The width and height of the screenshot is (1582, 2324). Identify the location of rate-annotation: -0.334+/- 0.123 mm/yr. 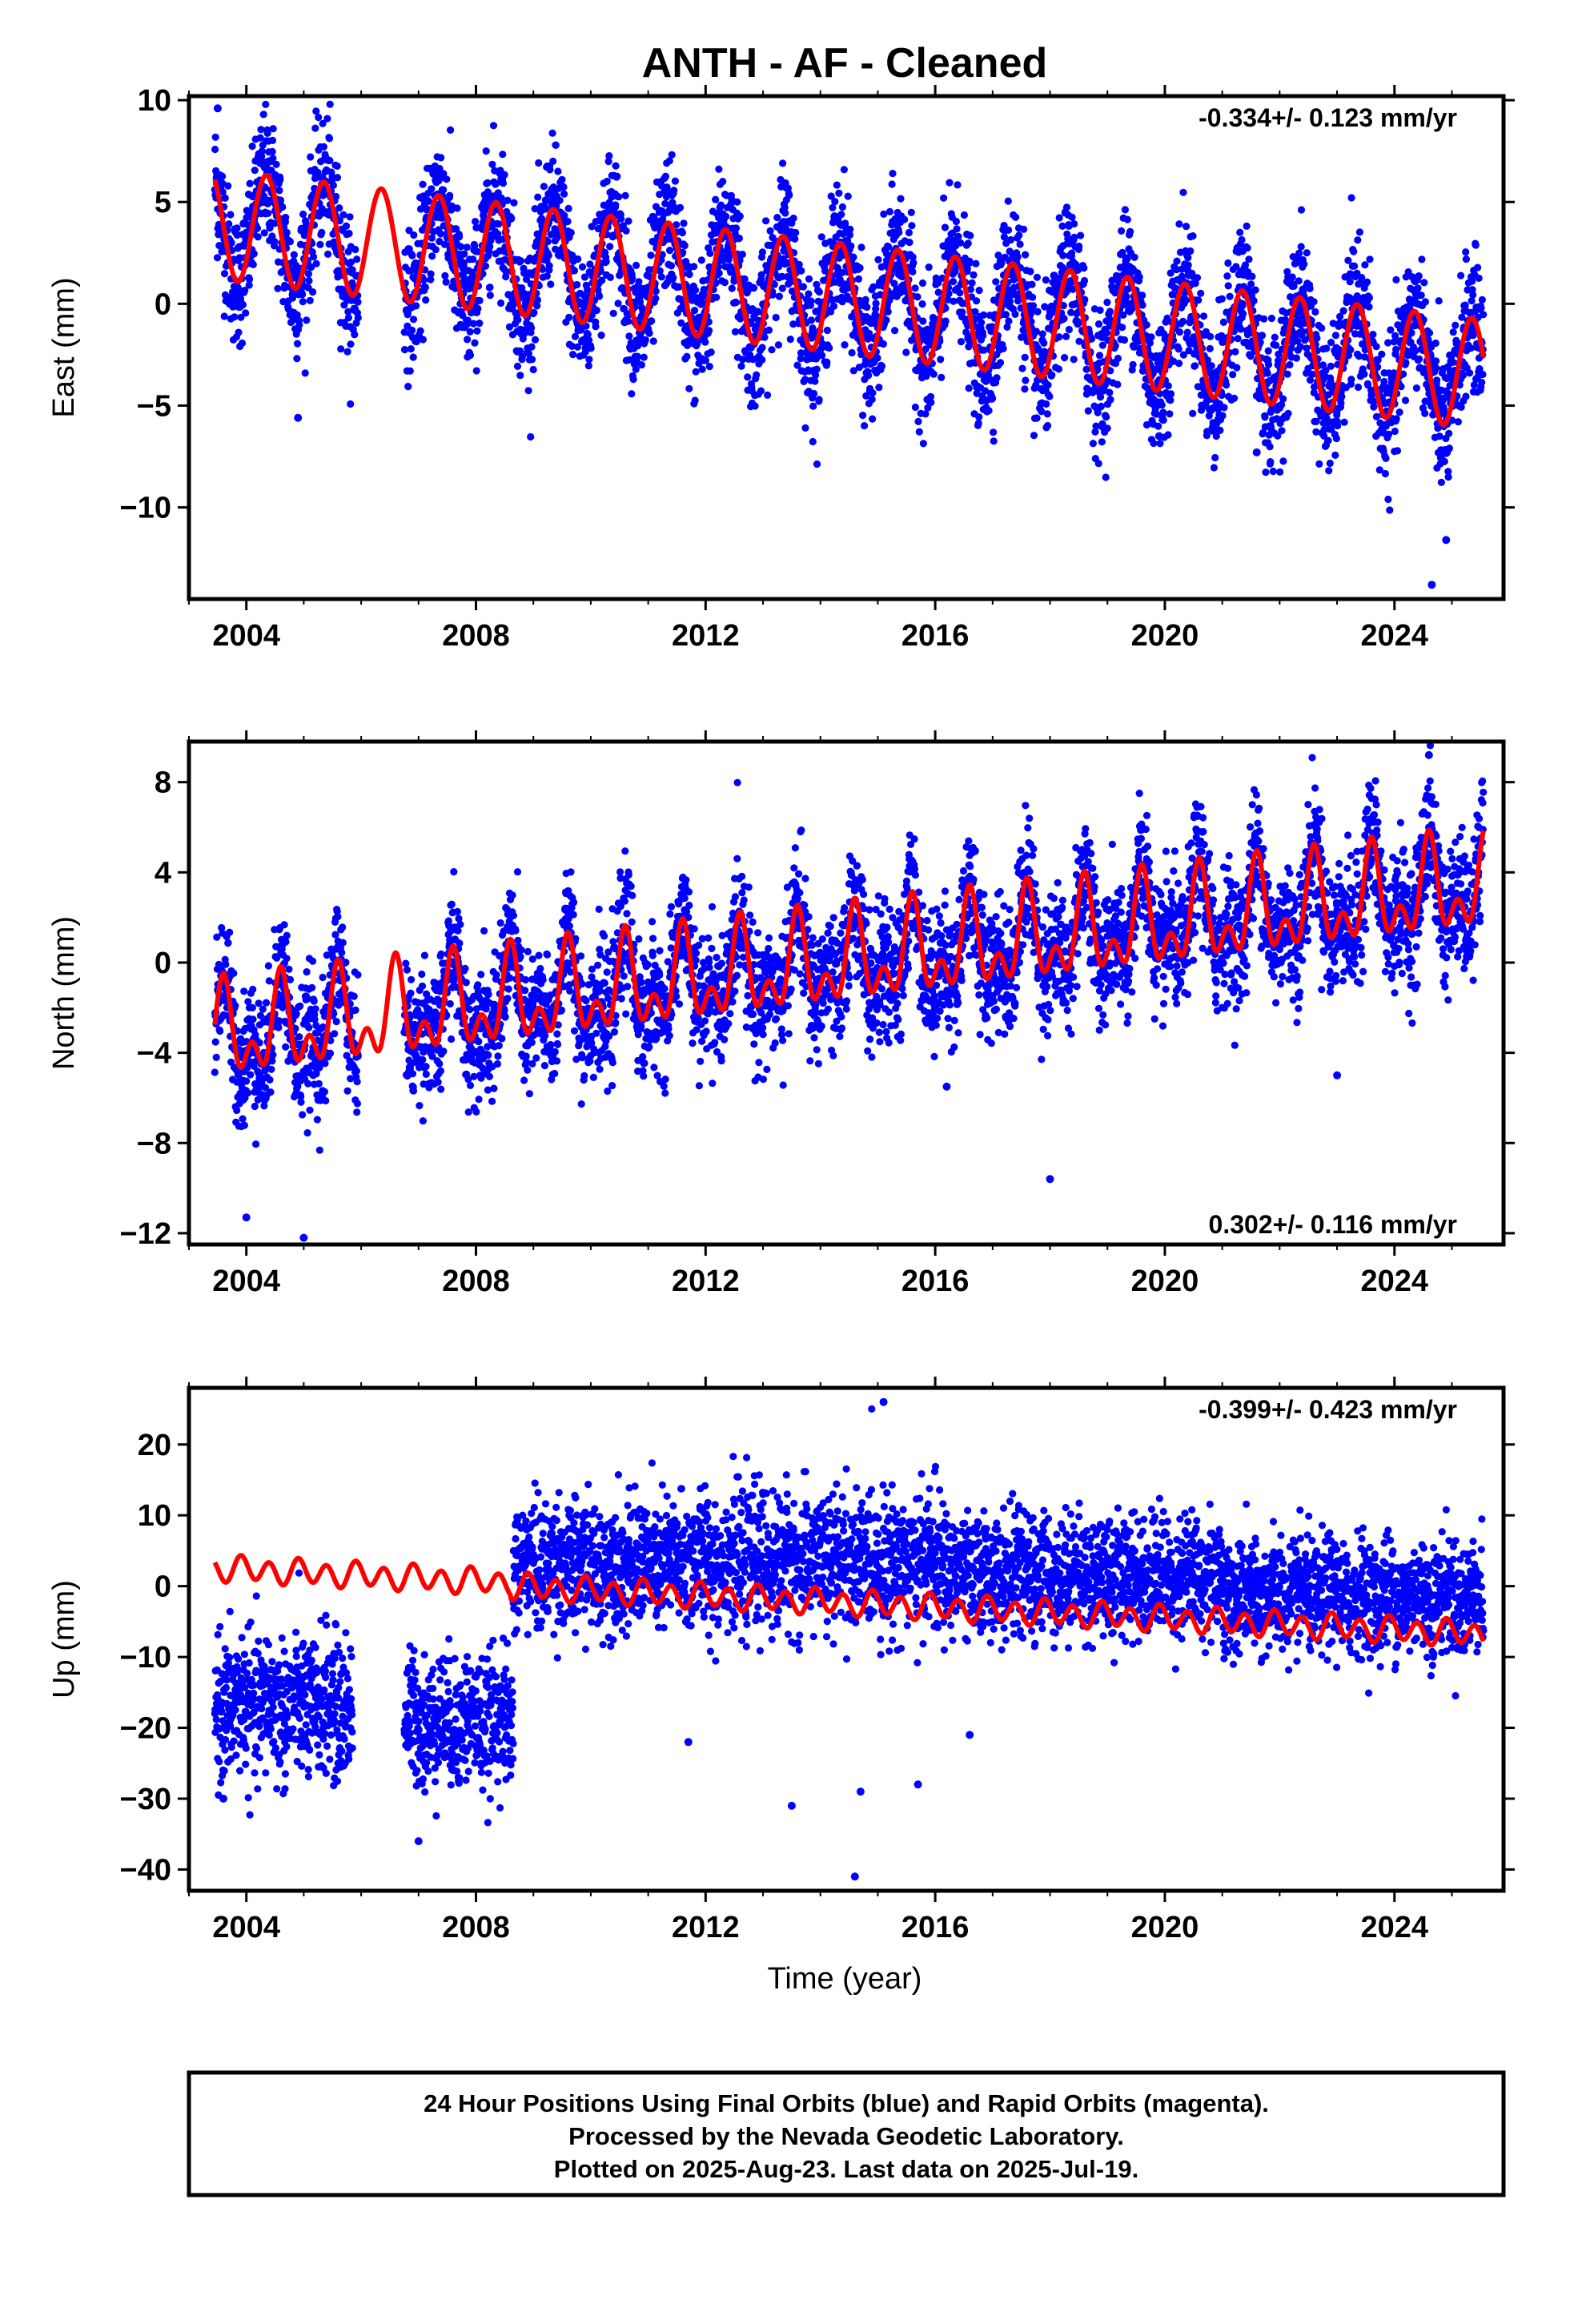
(1328, 118).